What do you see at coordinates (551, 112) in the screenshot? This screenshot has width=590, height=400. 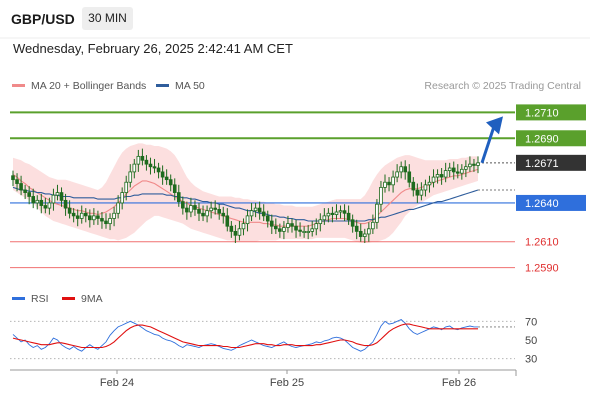 I see `level-label-1.2710-bg` at bounding box center [551, 112].